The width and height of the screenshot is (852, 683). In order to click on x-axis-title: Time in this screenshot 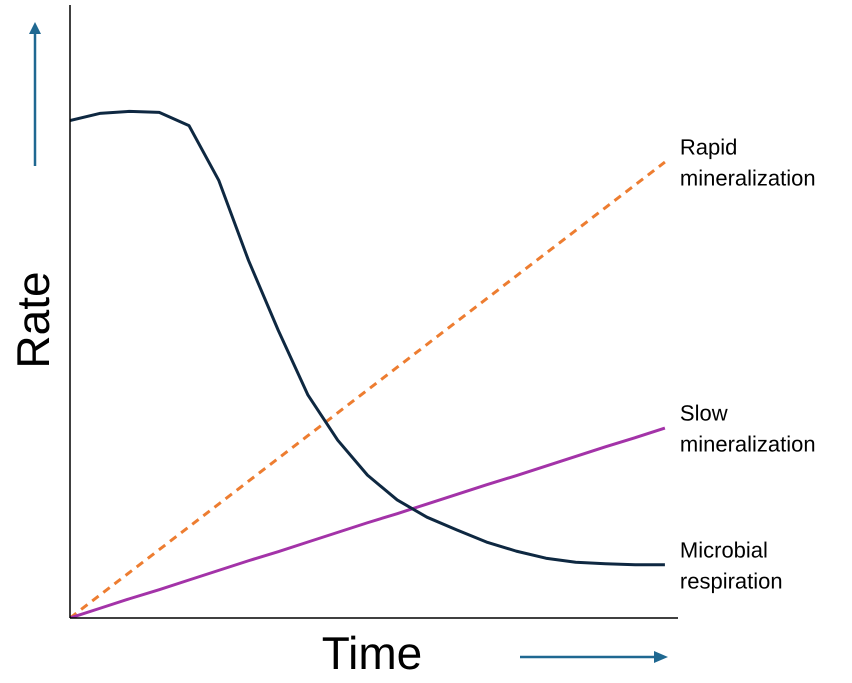, I will do `click(372, 653)`.